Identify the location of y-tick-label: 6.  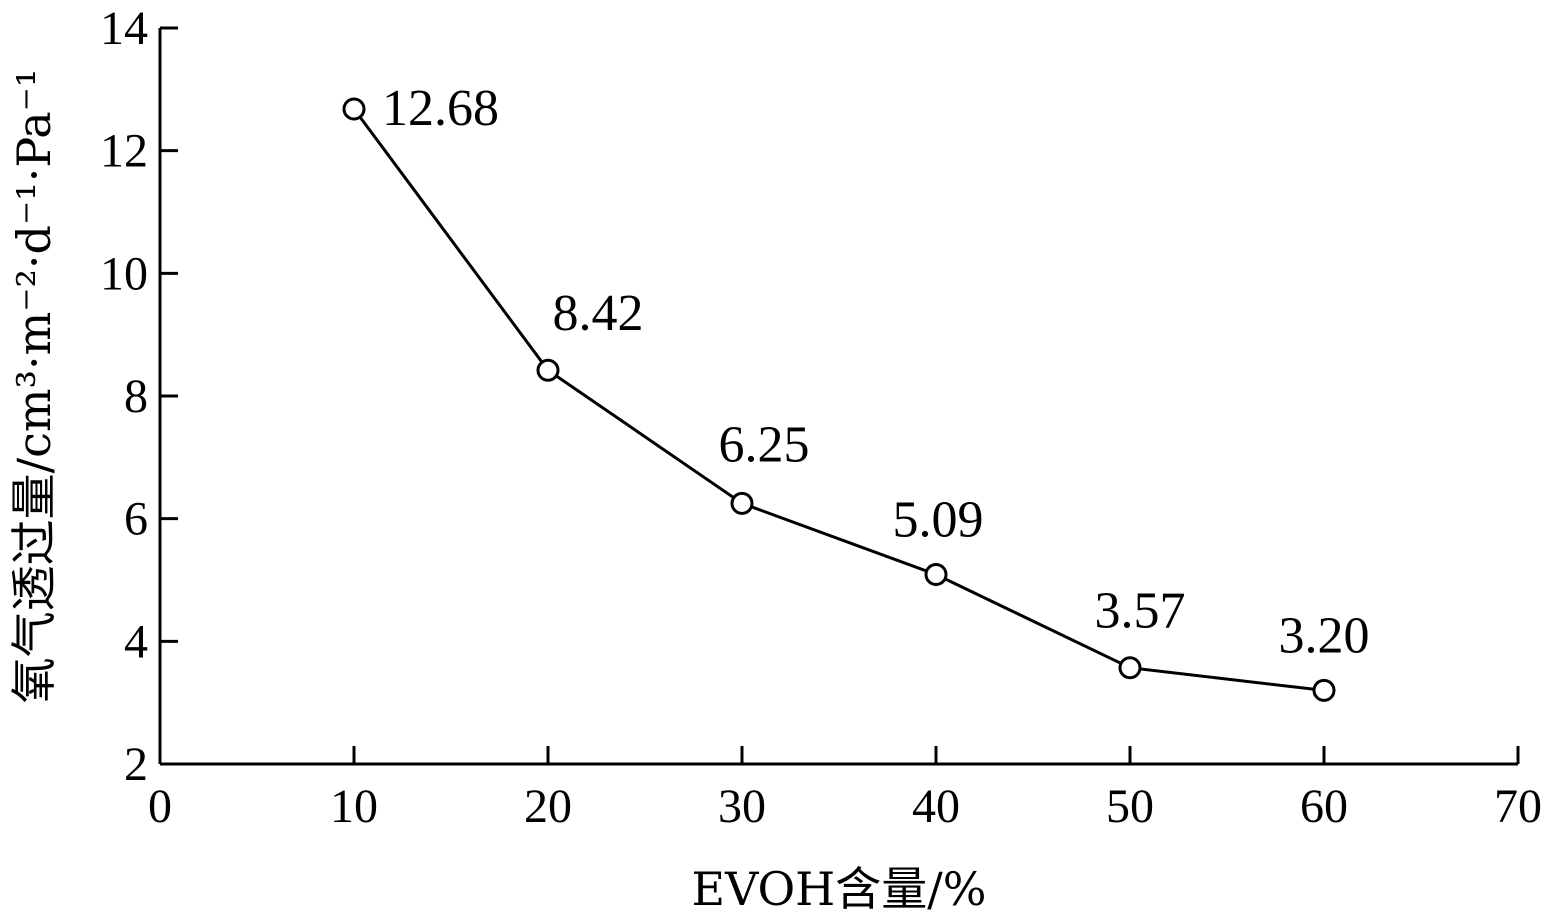
(136, 519).